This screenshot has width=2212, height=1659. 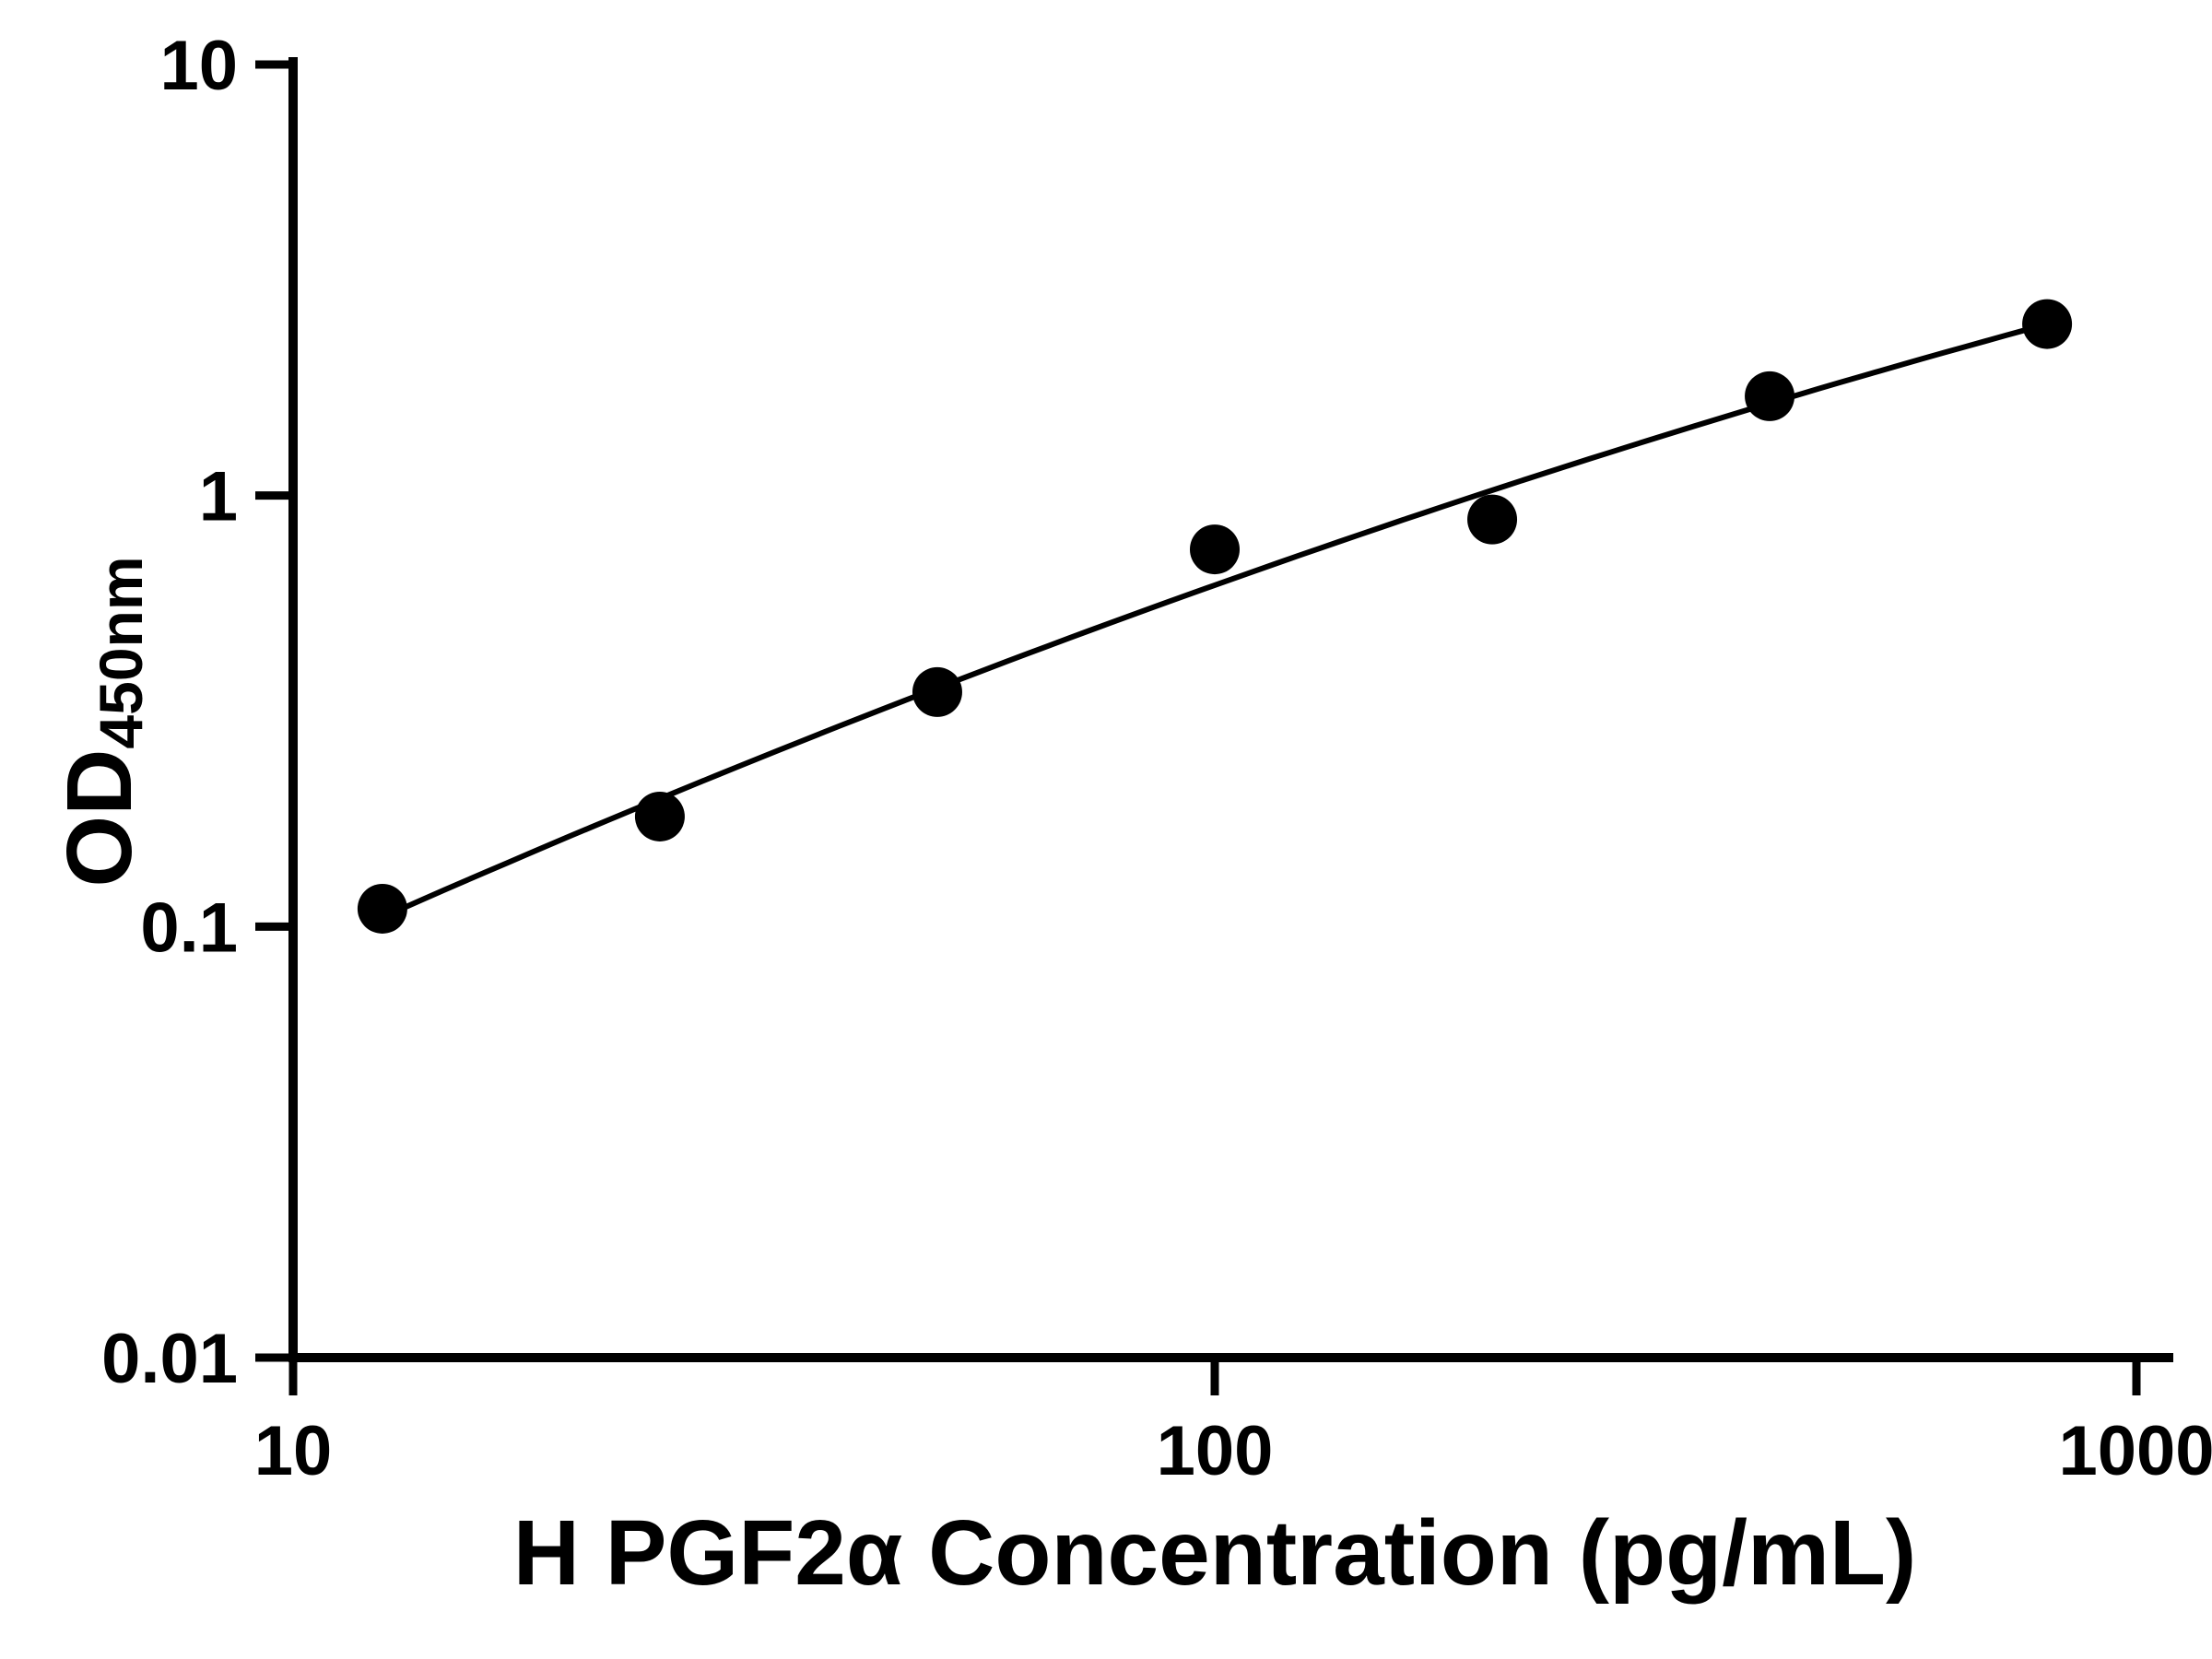 What do you see at coordinates (1215, 1451) in the screenshot?
I see `x-tick-label: 100` at bounding box center [1215, 1451].